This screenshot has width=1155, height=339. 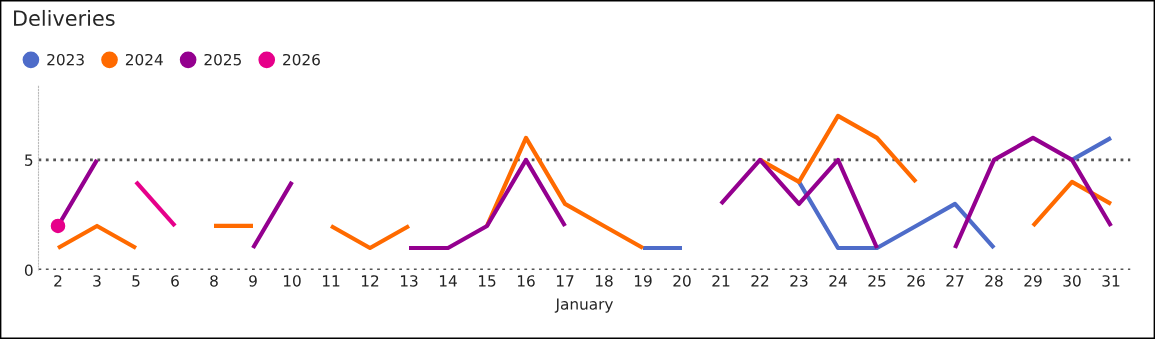 I want to click on x-tick-label: 5, so click(x=136, y=281).